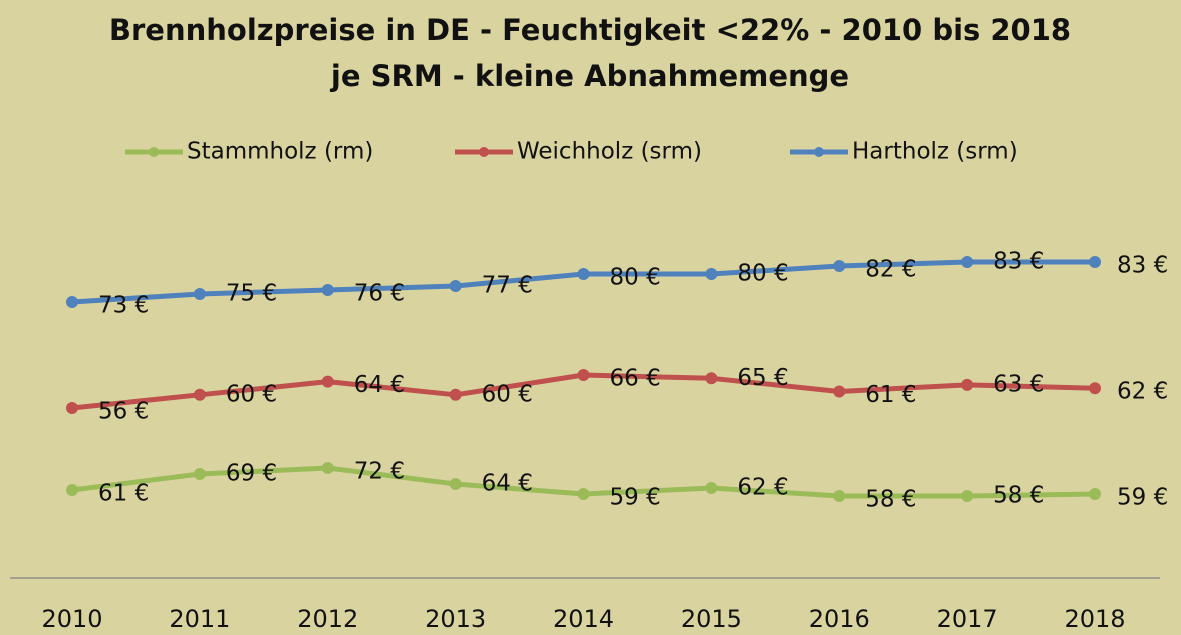  What do you see at coordinates (839, 619) in the screenshot?
I see `x-tick-label: 2016` at bounding box center [839, 619].